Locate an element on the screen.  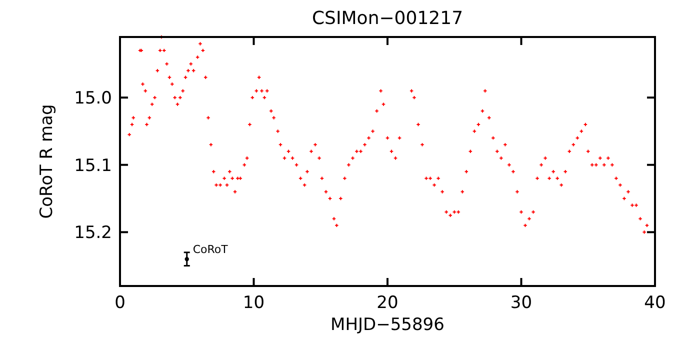
y-tick-label: 15.2 is located at coordinates (93, 233).